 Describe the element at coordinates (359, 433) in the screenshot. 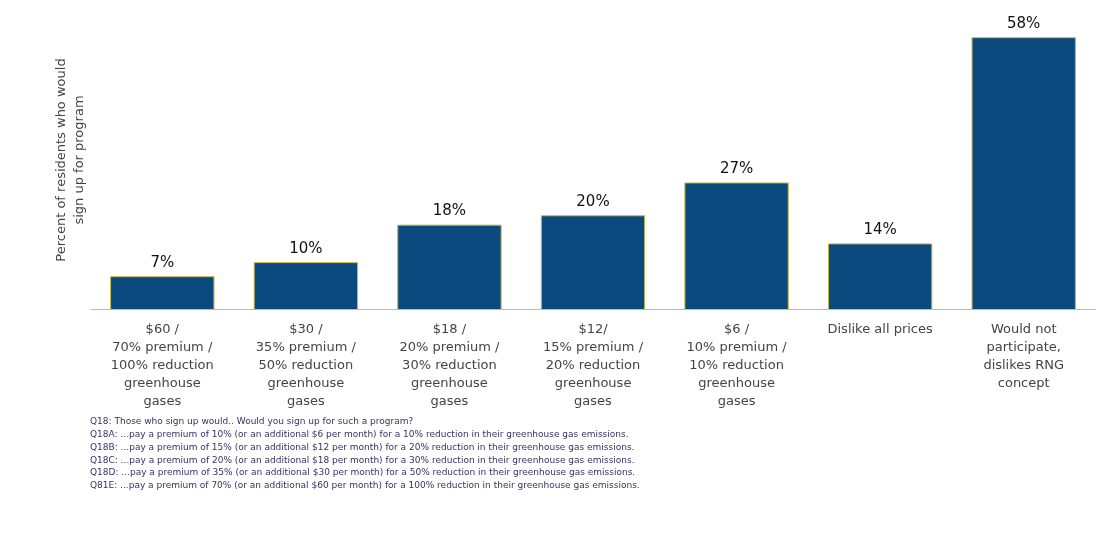

I see `text: Q18A: ...pay a premium of 10% (or an additional $6 per month) for a 10% reduction in their greenhouse gas emissions.` at that location.